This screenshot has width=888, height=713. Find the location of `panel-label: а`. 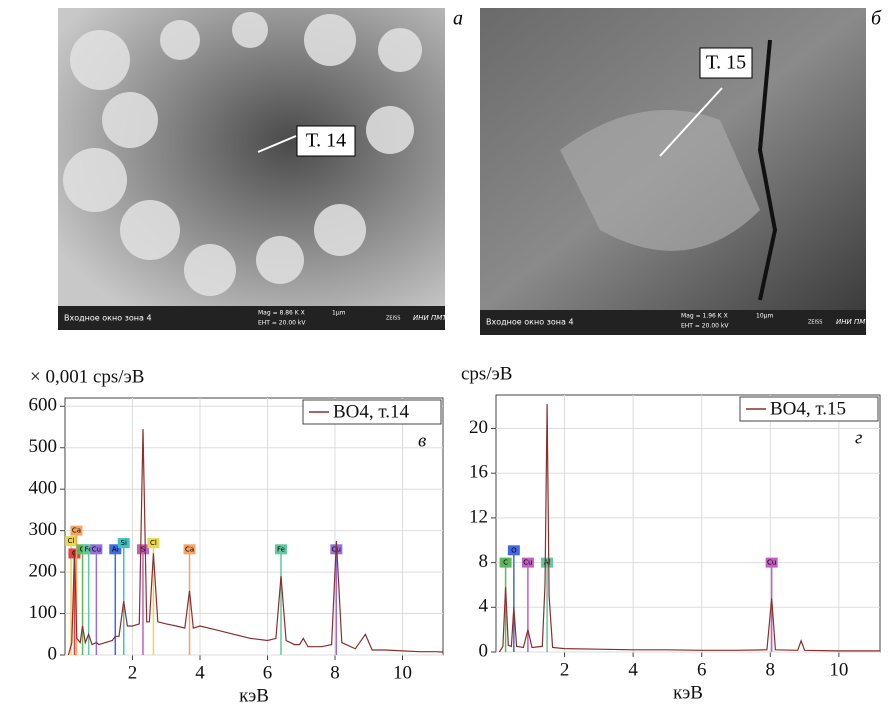

panel-label: а is located at coordinates (458, 19).